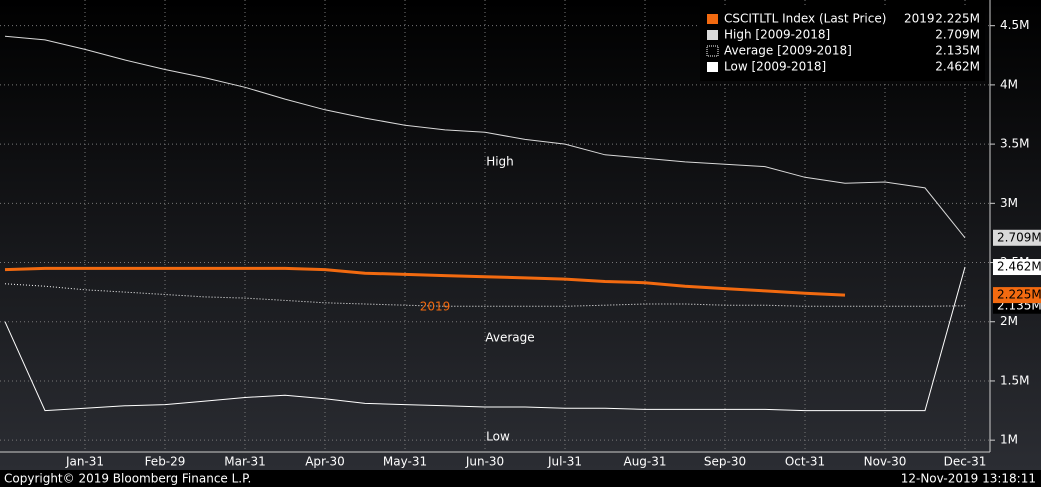 This screenshot has width=1041, height=487. What do you see at coordinates (1009, 440) in the screenshot?
I see `y-tick-label: 1M` at bounding box center [1009, 440].